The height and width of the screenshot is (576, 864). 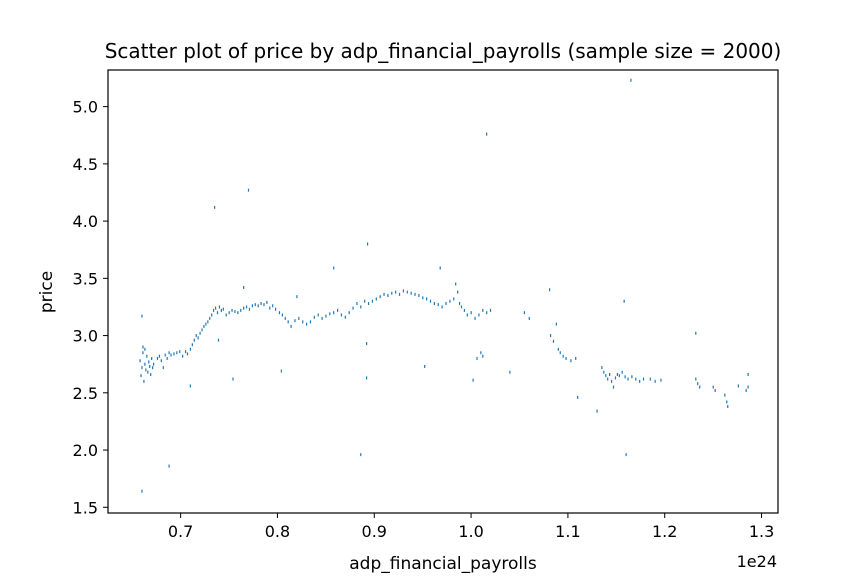 What do you see at coordinates (567, 531) in the screenshot?
I see `x-tick-label: 1.1` at bounding box center [567, 531].